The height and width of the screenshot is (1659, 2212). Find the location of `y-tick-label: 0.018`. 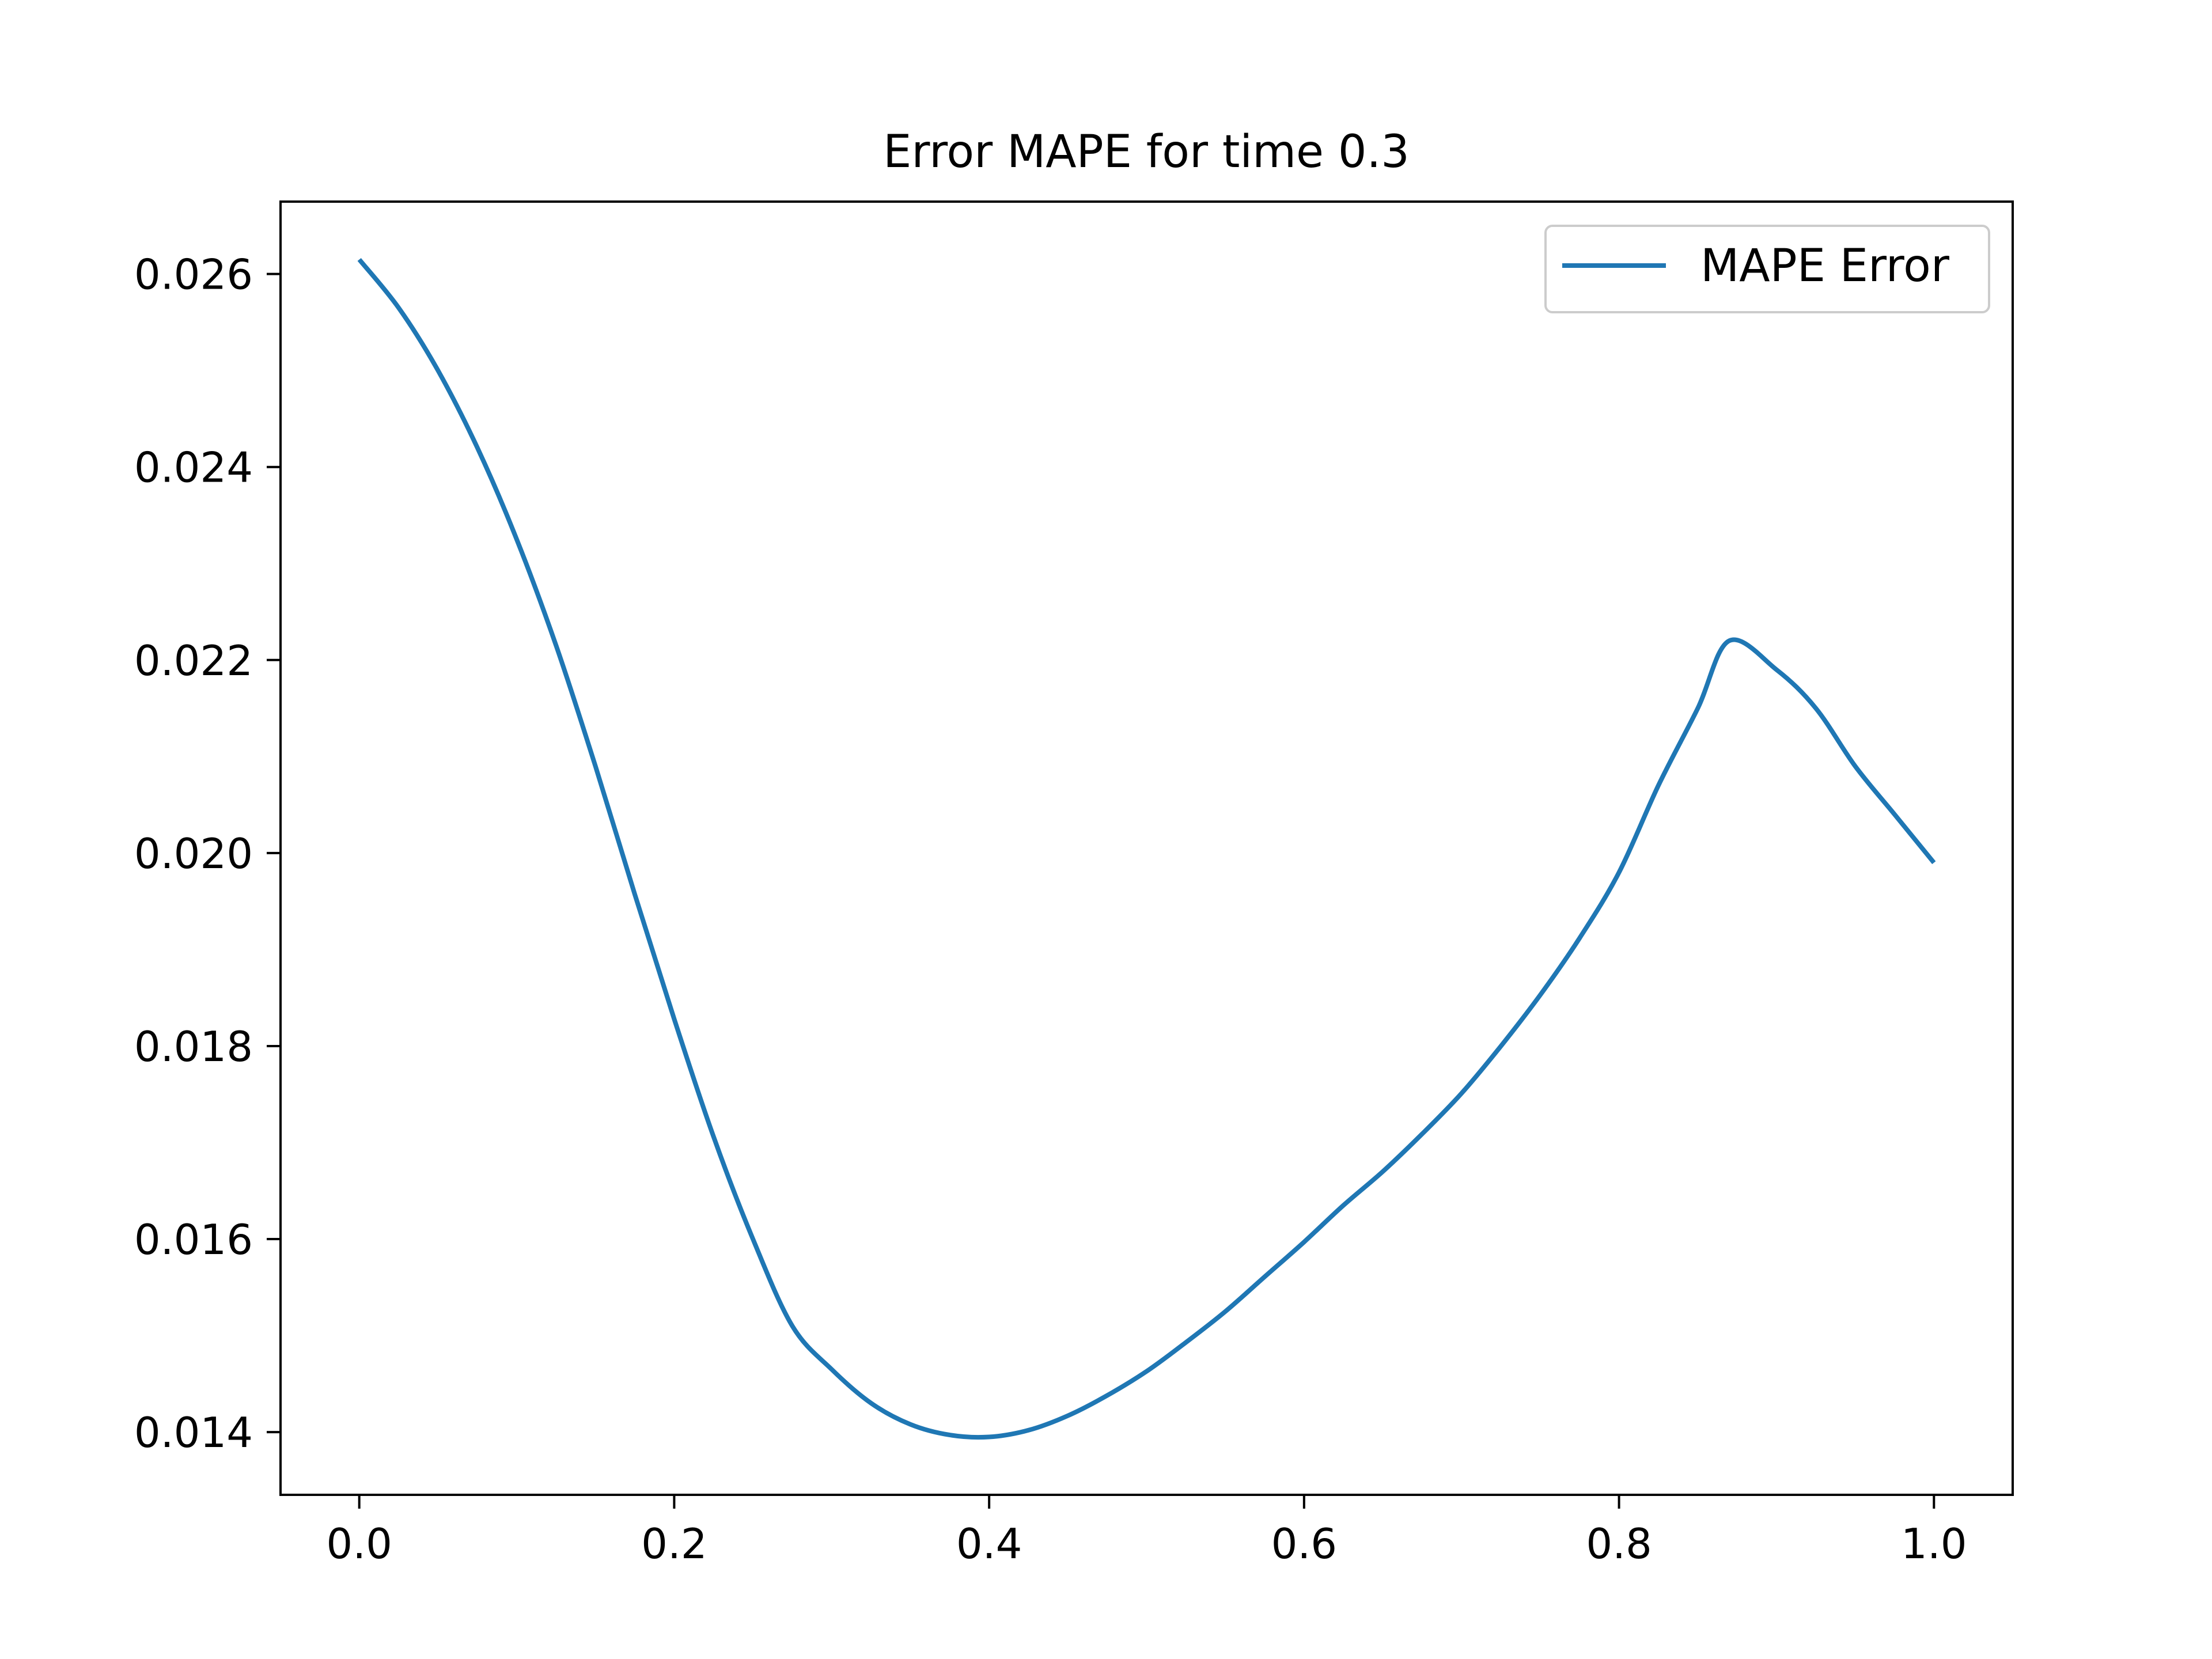

y-tick-label: 0.018 is located at coordinates (193, 1046).